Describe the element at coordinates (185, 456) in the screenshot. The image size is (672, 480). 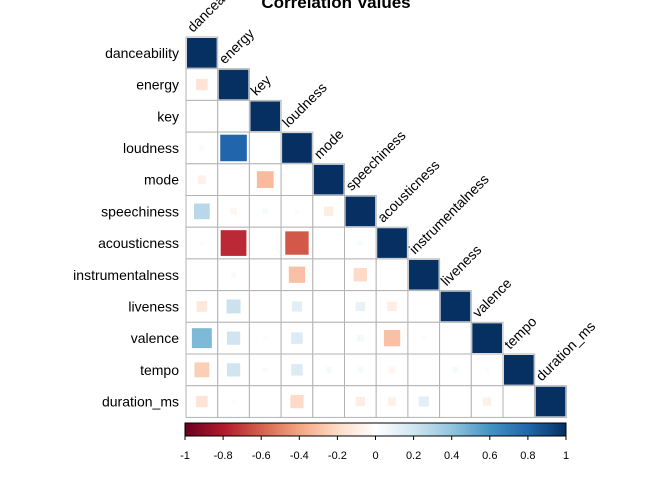
I see `colorbar-tick-label: -1` at that location.